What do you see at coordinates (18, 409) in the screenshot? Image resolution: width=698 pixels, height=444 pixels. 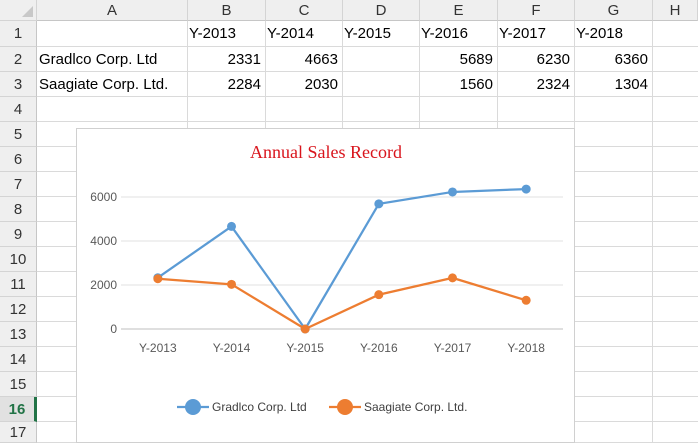 I see `row-header-16: 16` at bounding box center [18, 409].